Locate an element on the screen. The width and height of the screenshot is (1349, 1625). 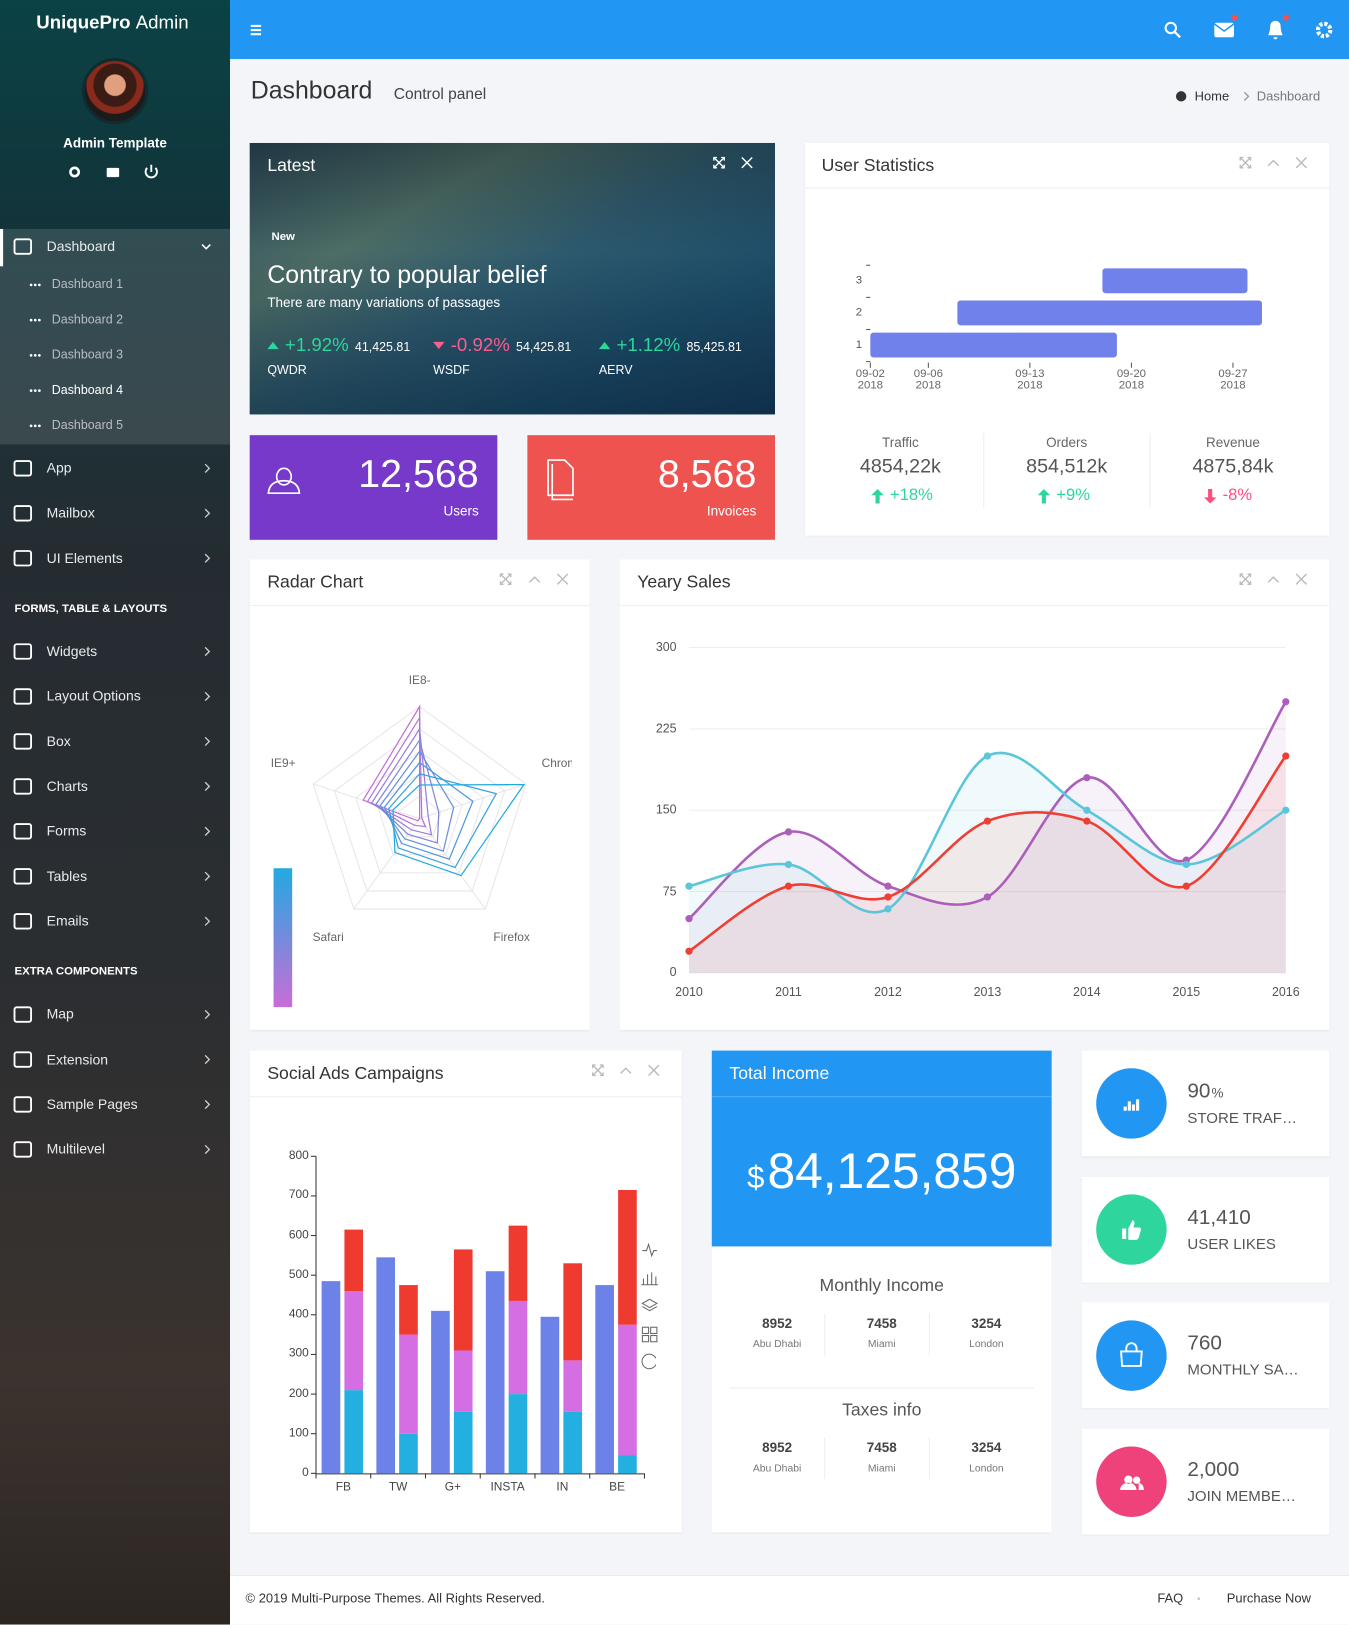
topbar is located at coordinates (789, 30).